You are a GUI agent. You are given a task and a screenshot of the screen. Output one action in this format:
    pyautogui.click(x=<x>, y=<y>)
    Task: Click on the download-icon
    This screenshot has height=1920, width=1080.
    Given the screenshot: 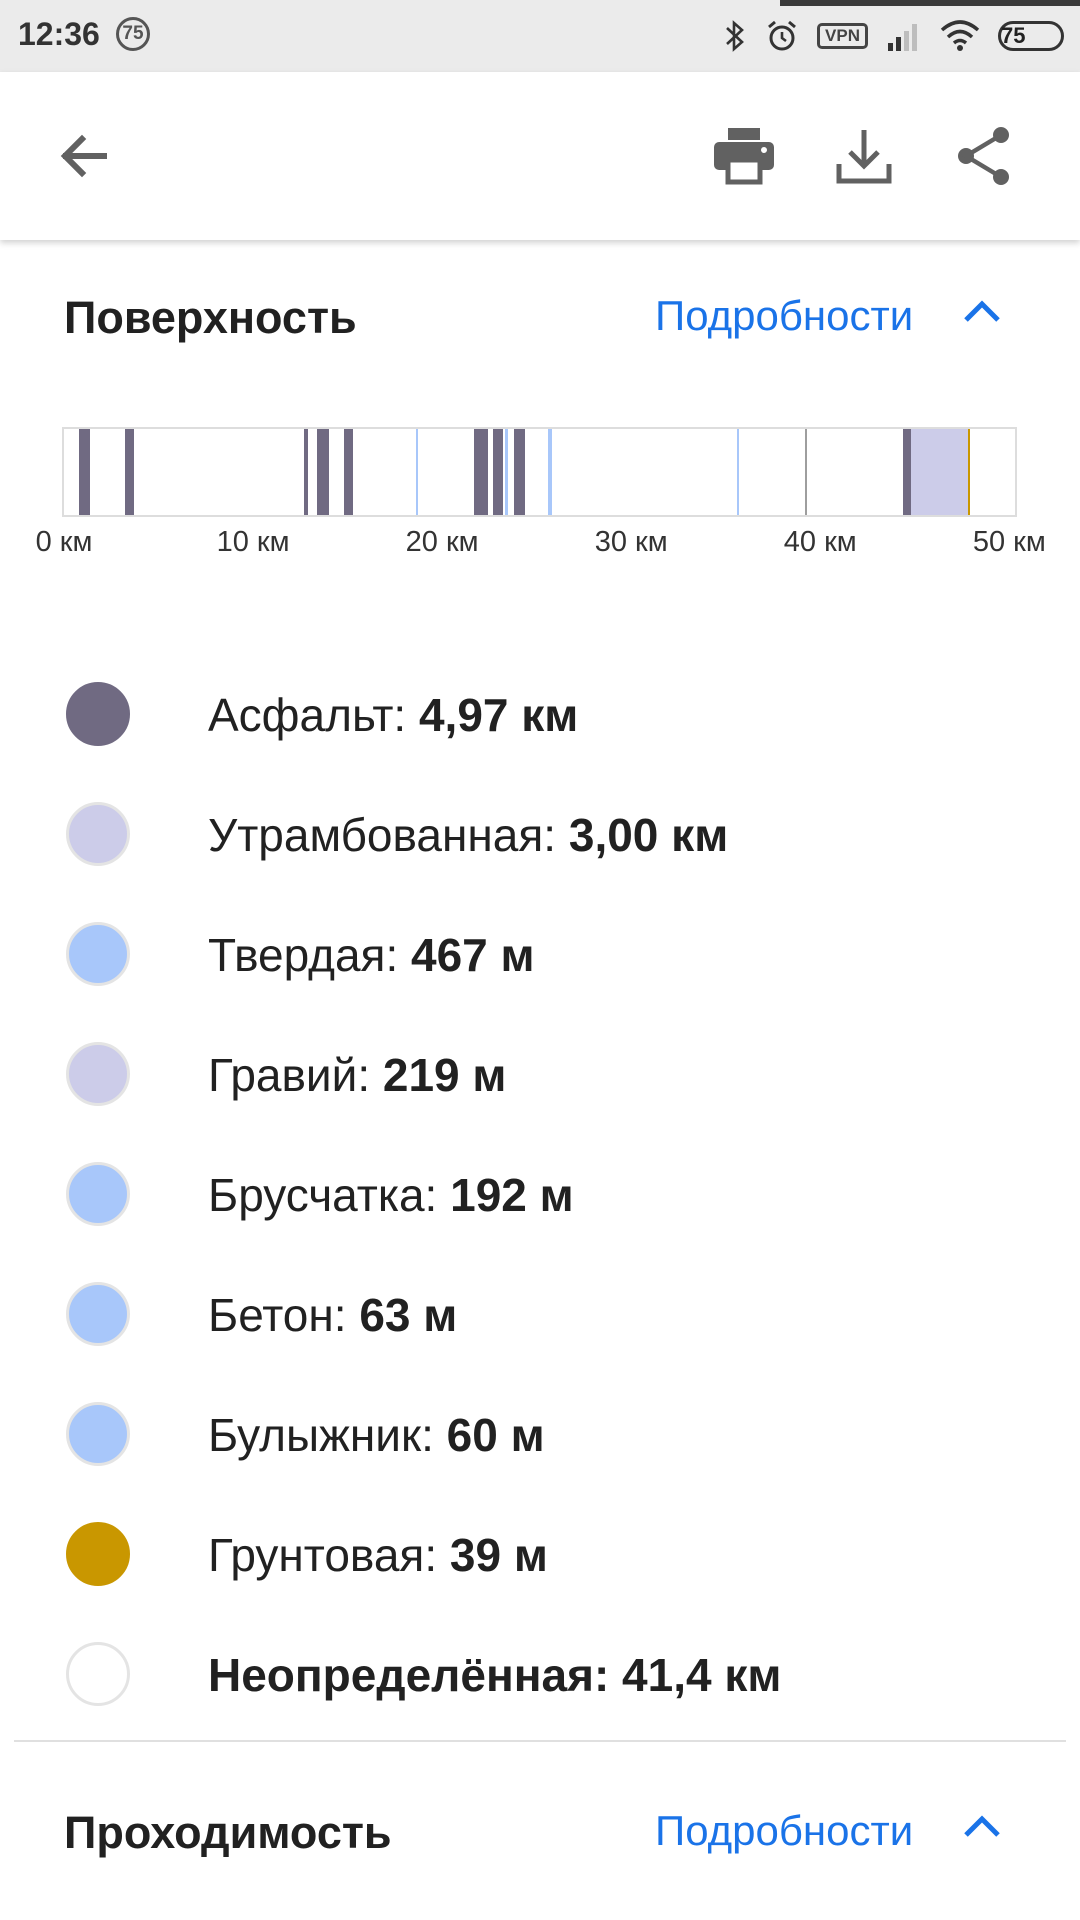 What is the action you would take?
    pyautogui.click(x=864, y=157)
    